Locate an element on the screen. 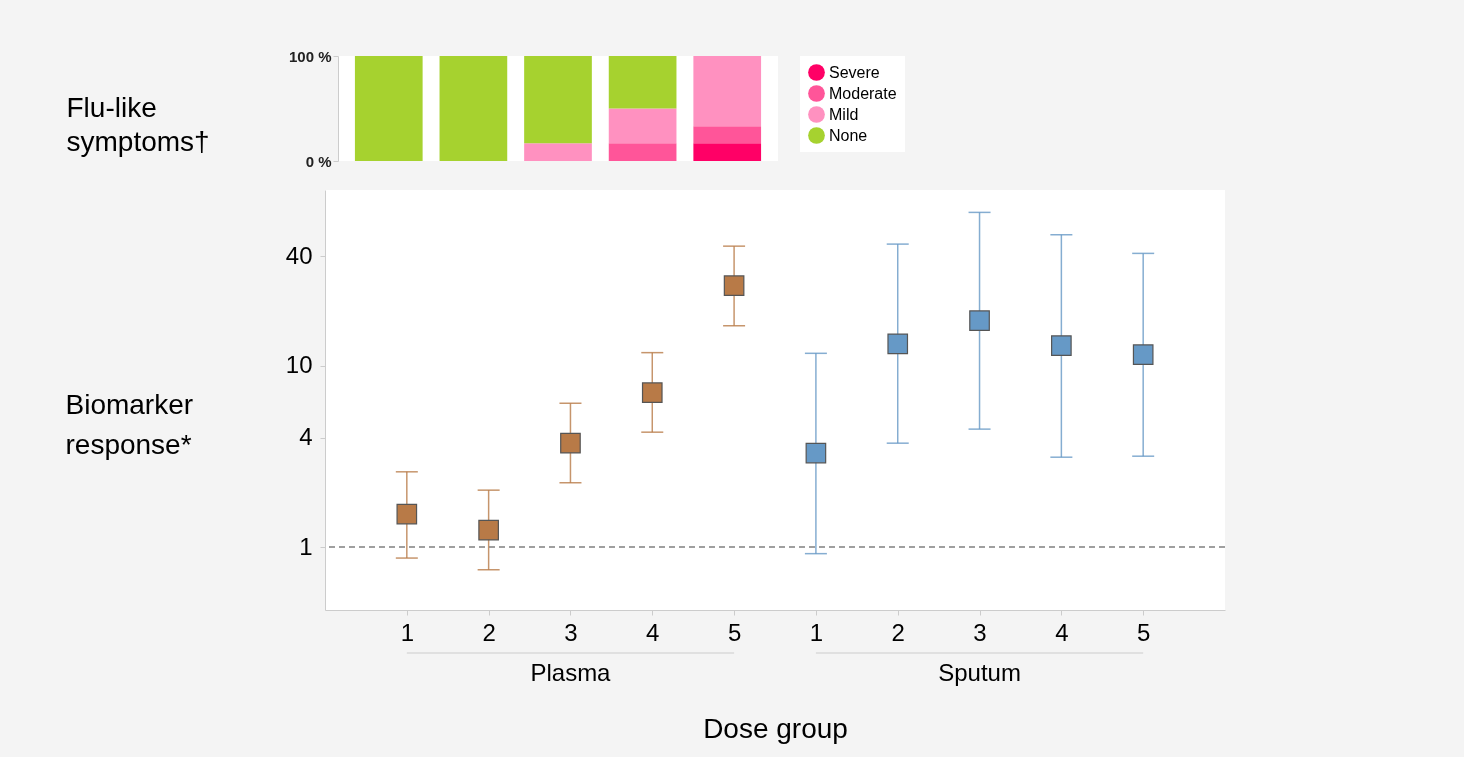 This screenshot has height=757, width=1464. y-tick-label: 40 is located at coordinates (299, 255).